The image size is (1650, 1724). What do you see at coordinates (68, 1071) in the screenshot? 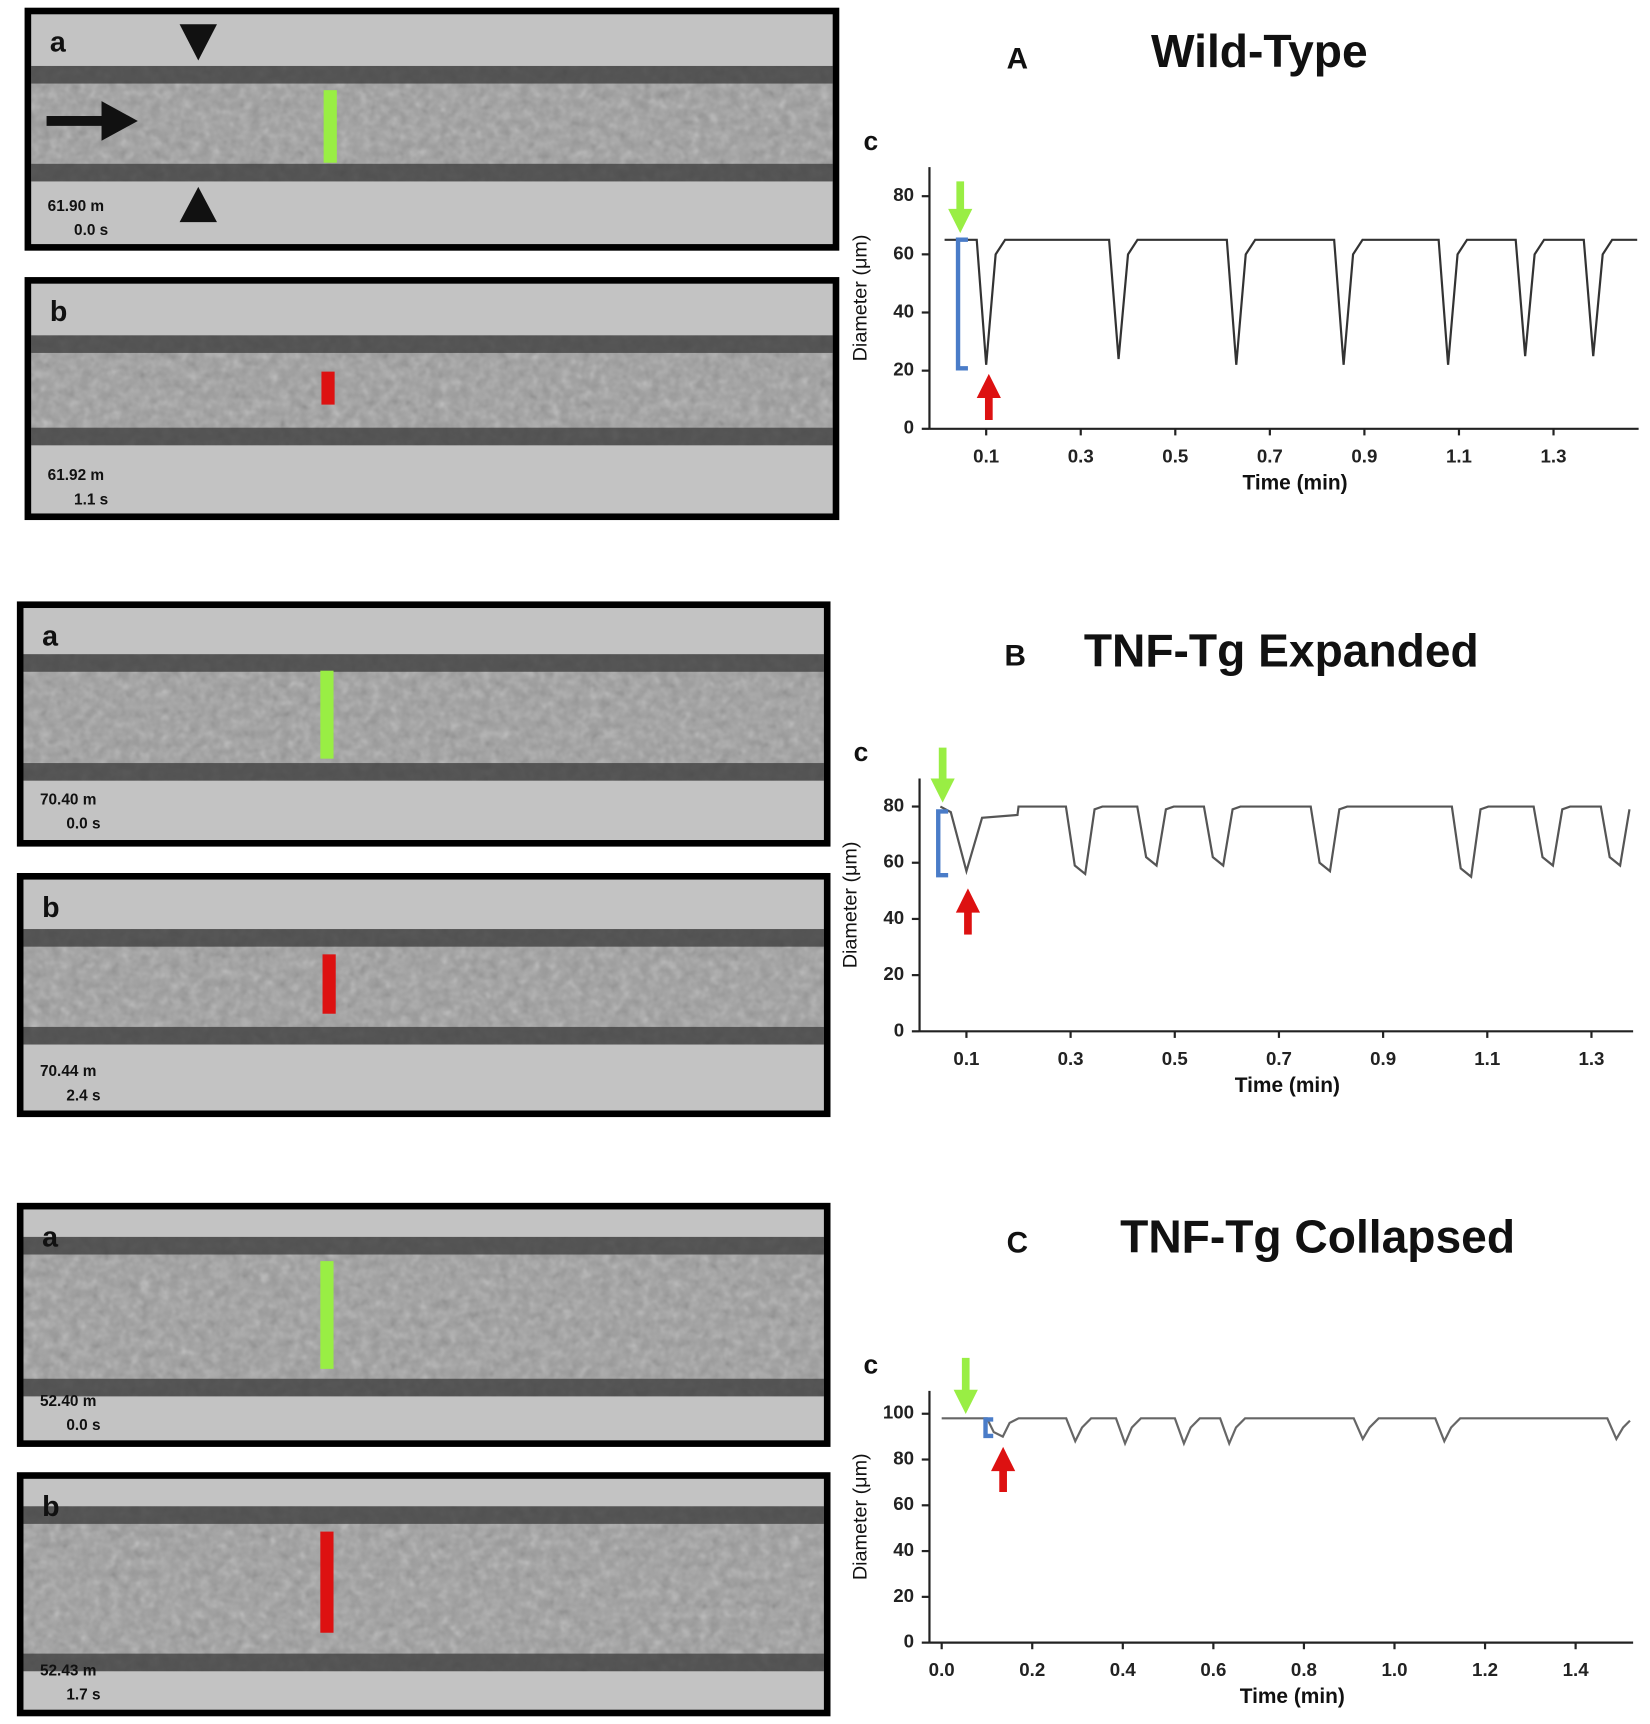
I see `image-depth: 70.44 m` at bounding box center [68, 1071].